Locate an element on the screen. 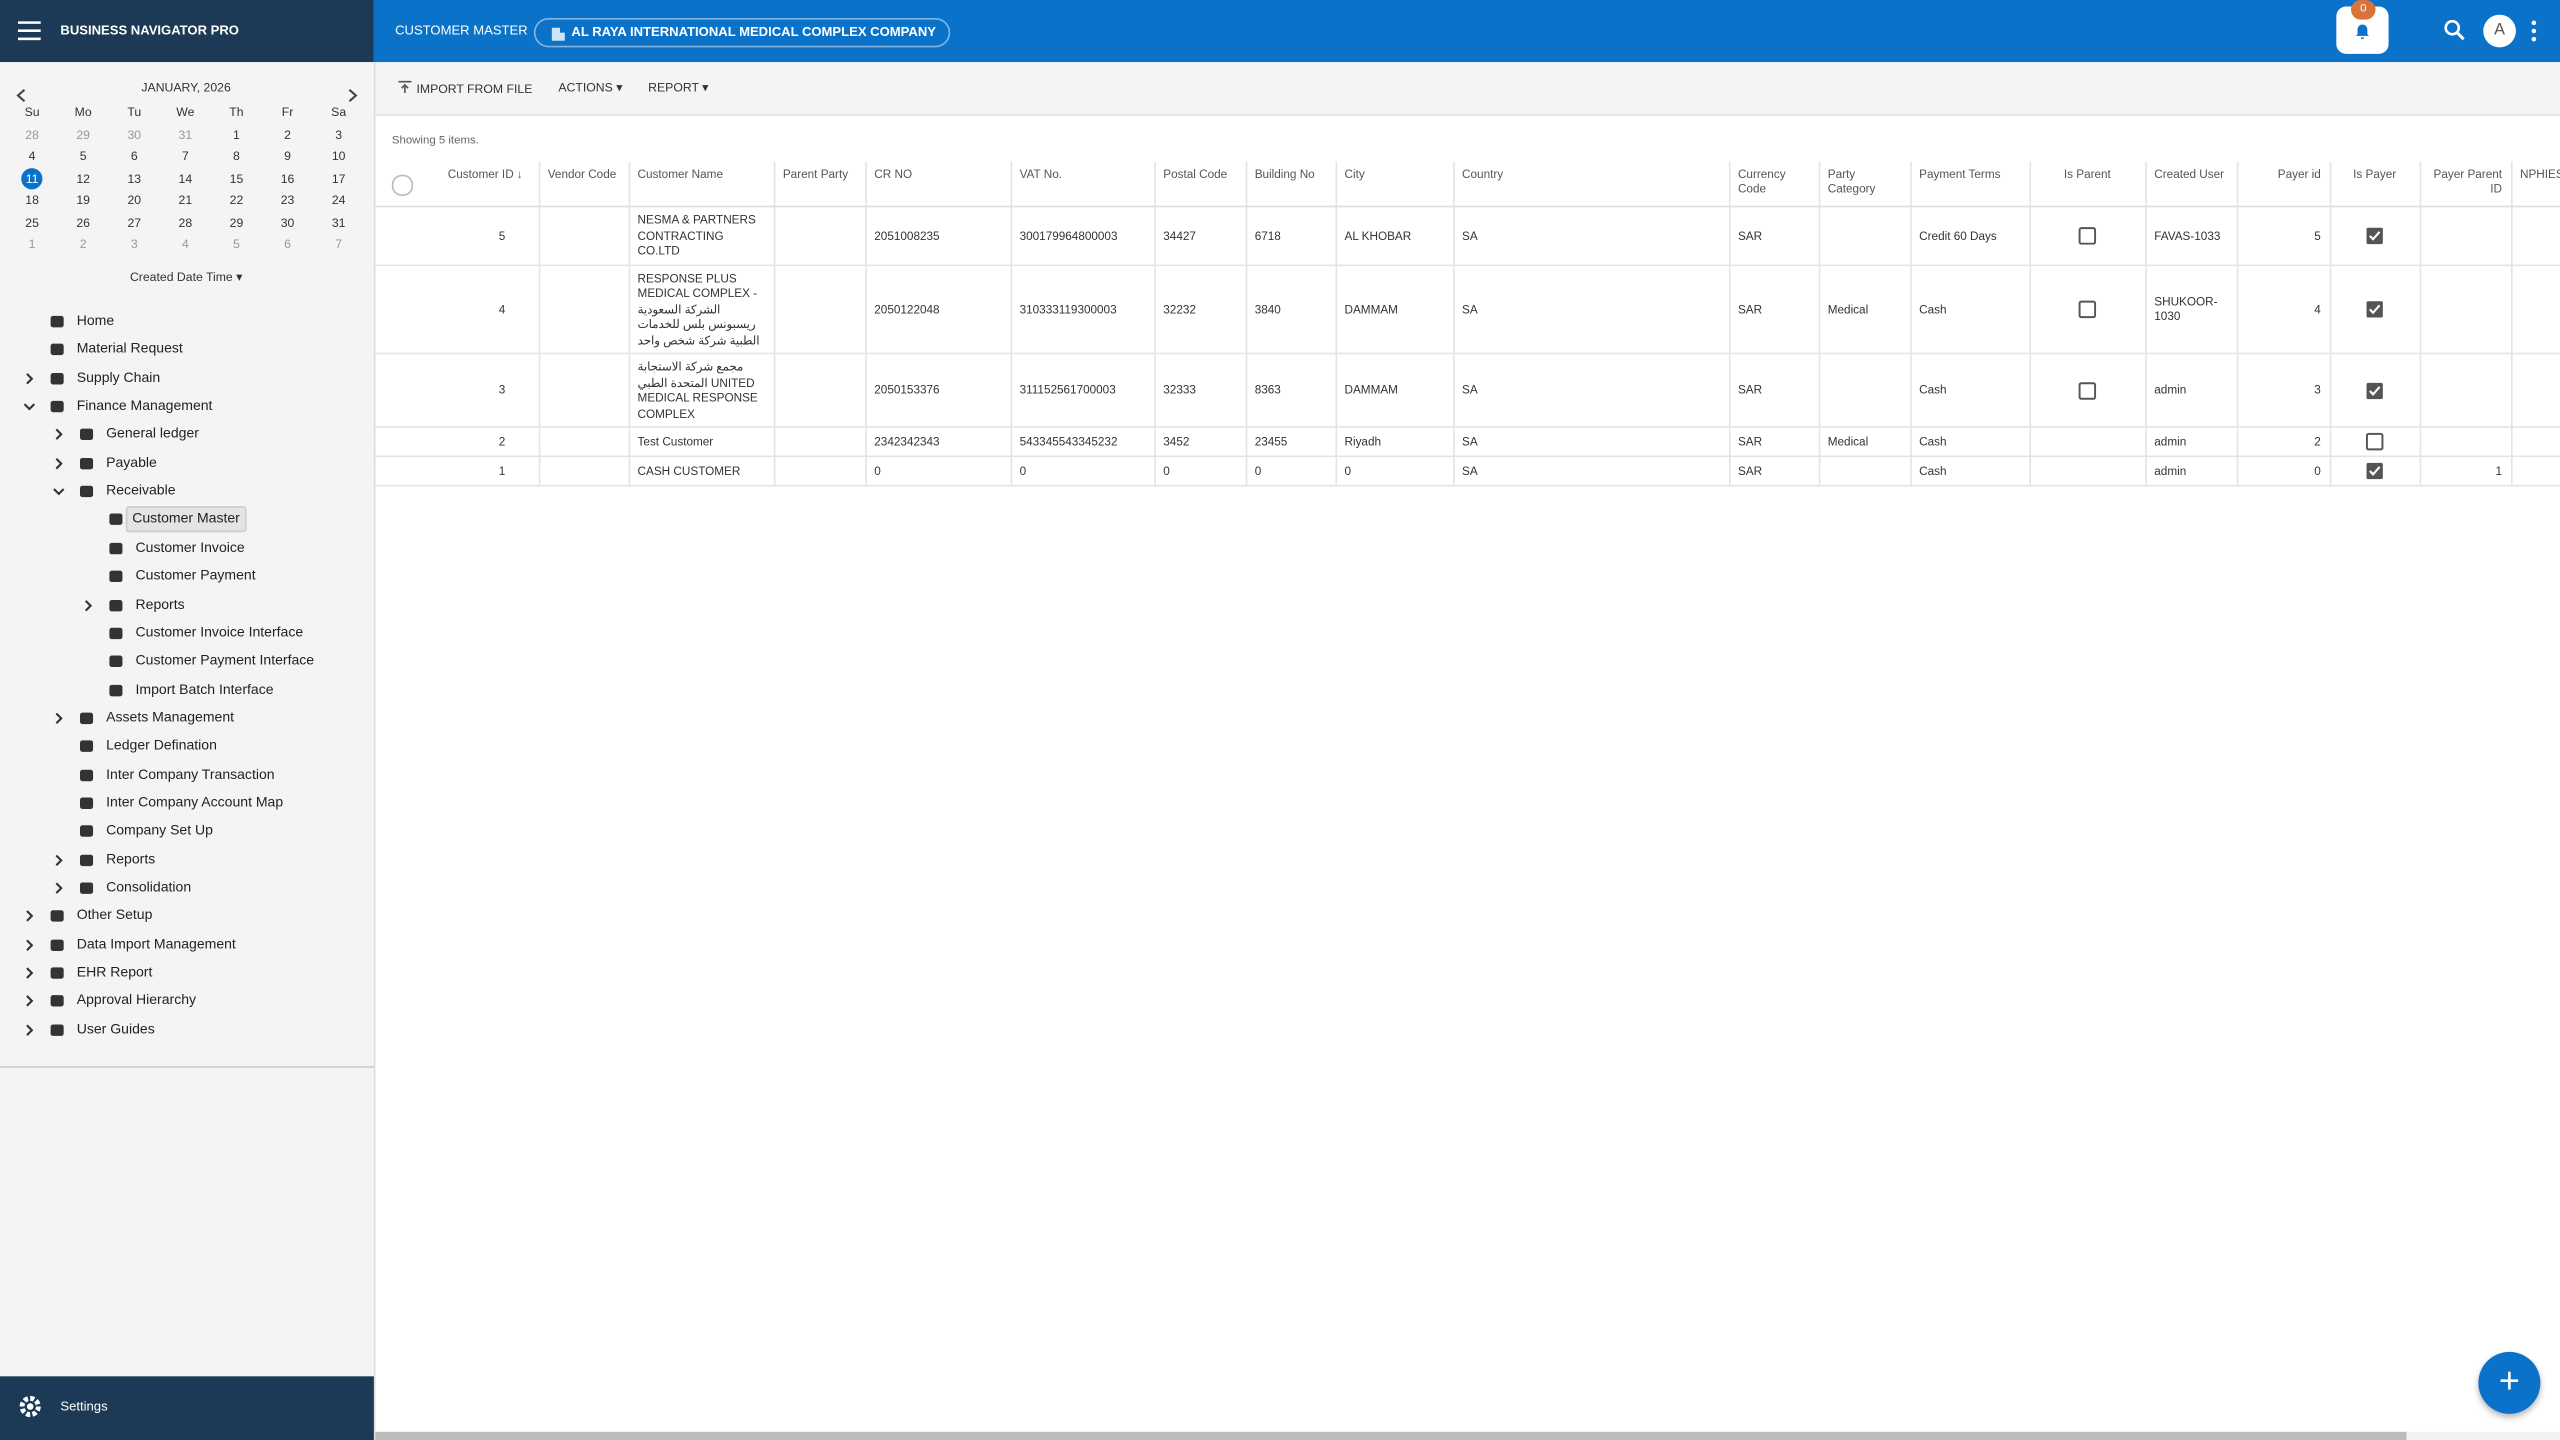 This screenshot has width=2560, height=1440. calendar-day: 9 is located at coordinates (287, 156).